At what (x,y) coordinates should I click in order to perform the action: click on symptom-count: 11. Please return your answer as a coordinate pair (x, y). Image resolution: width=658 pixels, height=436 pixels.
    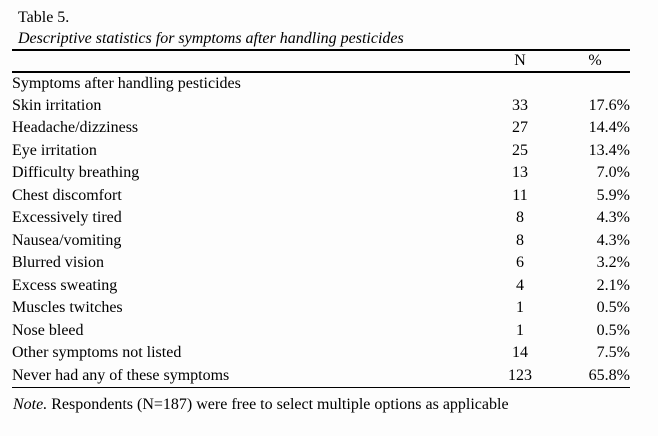
    Looking at the image, I should click on (520, 195).